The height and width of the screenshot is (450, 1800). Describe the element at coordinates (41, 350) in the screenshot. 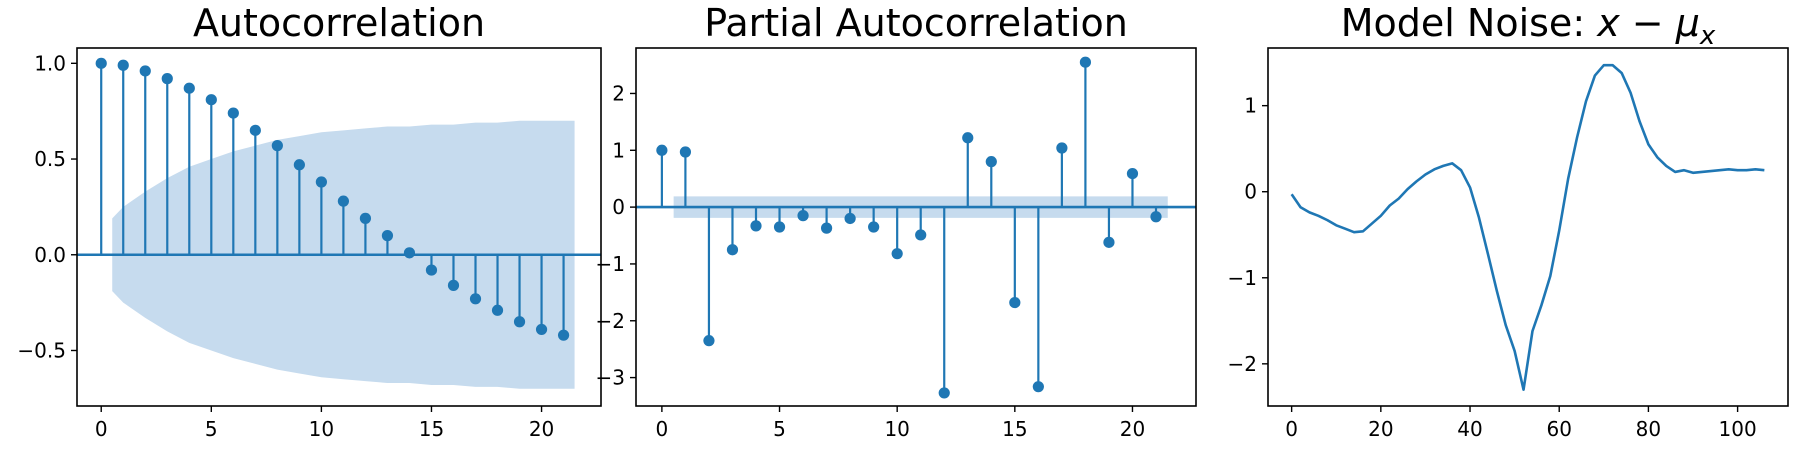

I see `acf-ytick-label: −0.5` at that location.